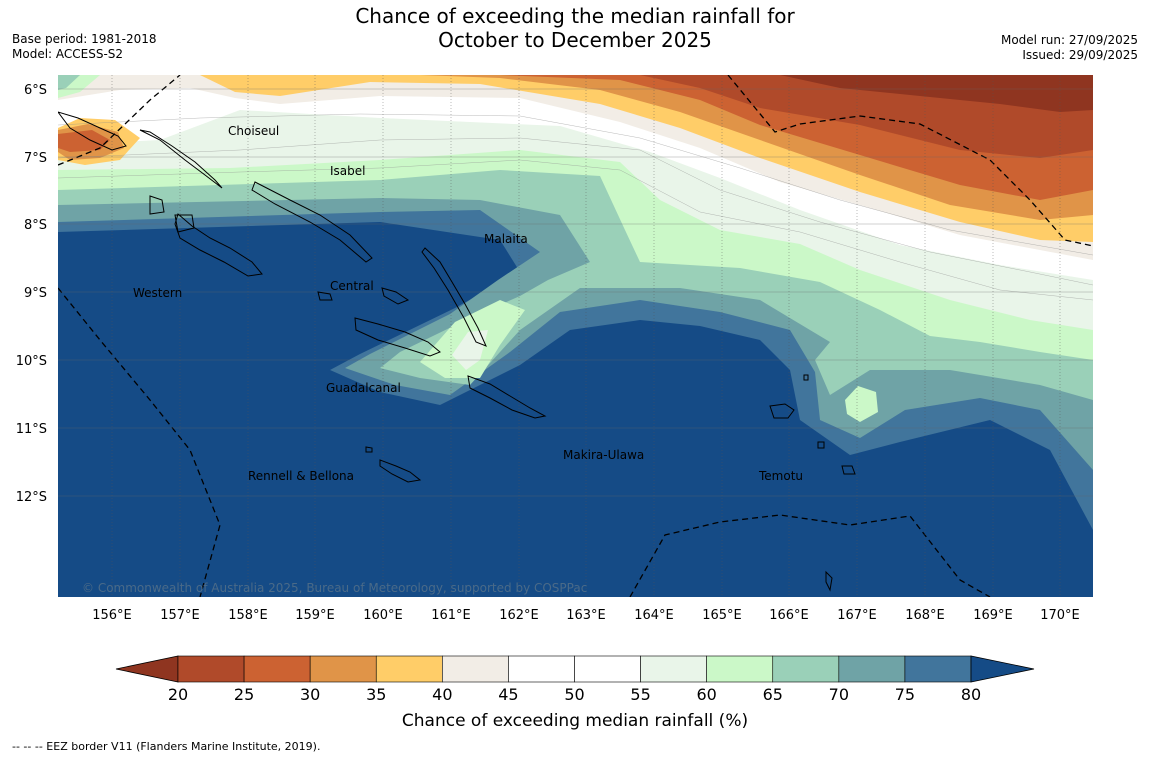 The height and width of the screenshot is (758, 1150). I want to click on island-shortland, so click(184, 223).